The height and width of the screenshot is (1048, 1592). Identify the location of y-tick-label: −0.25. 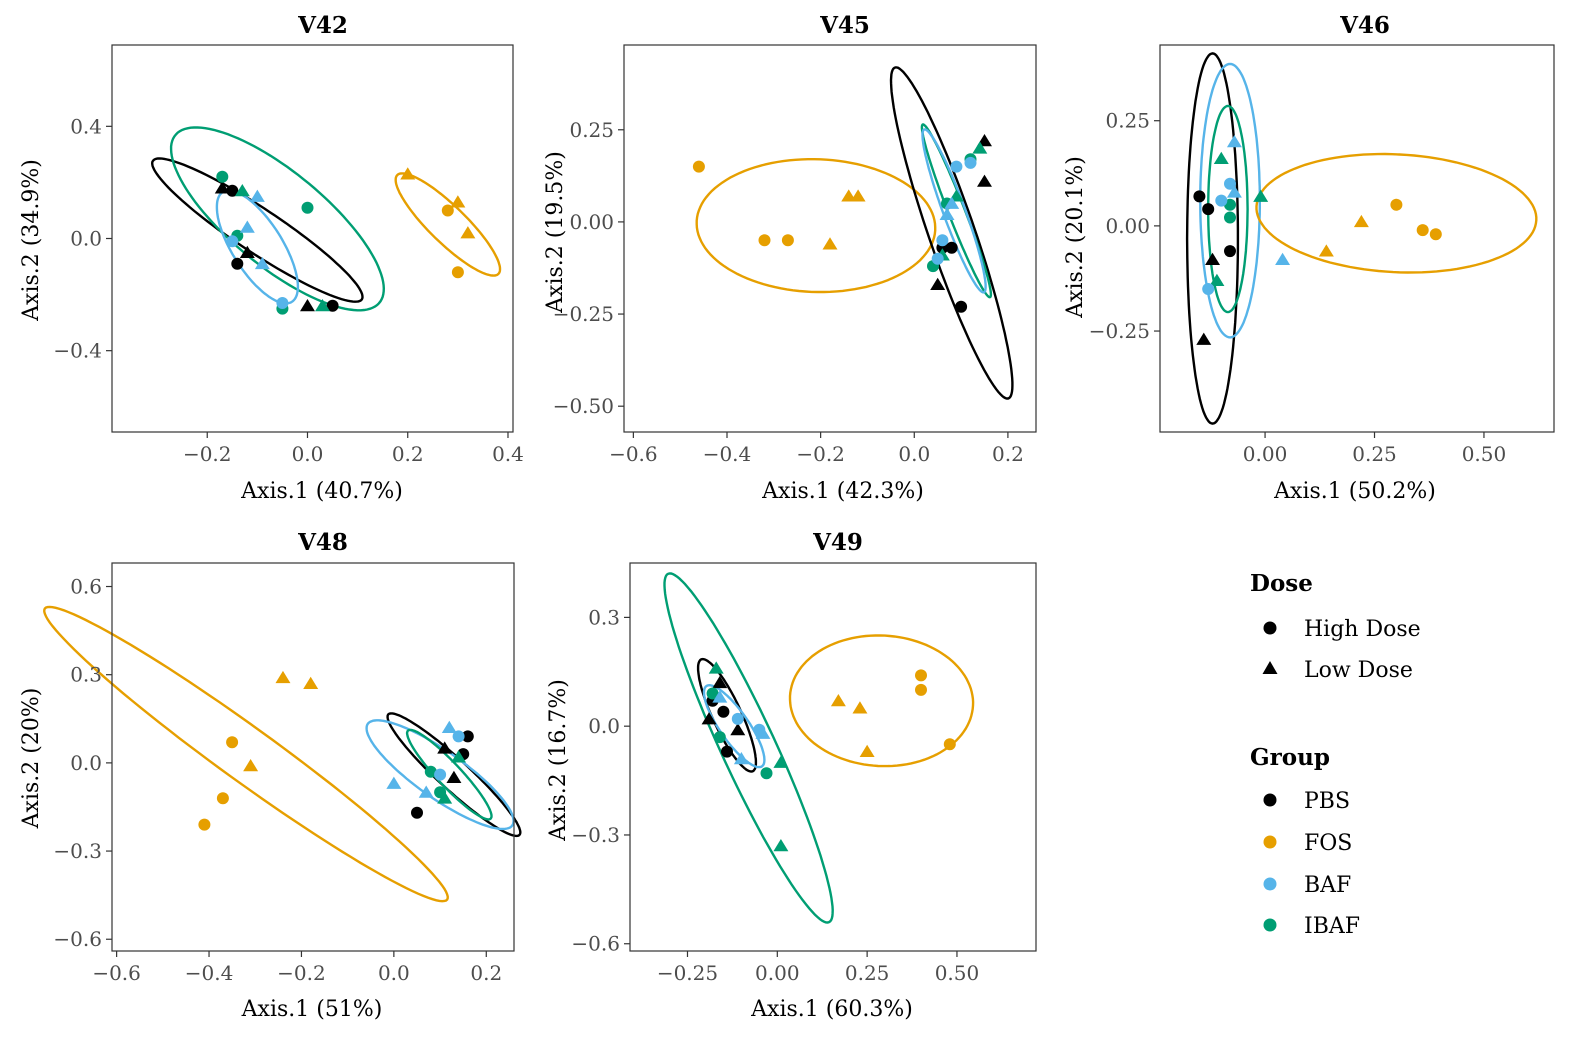
(583, 314).